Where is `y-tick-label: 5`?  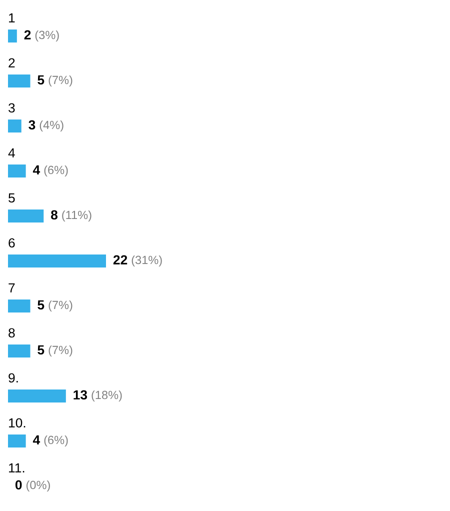
y-tick-label: 5 is located at coordinates (11, 198).